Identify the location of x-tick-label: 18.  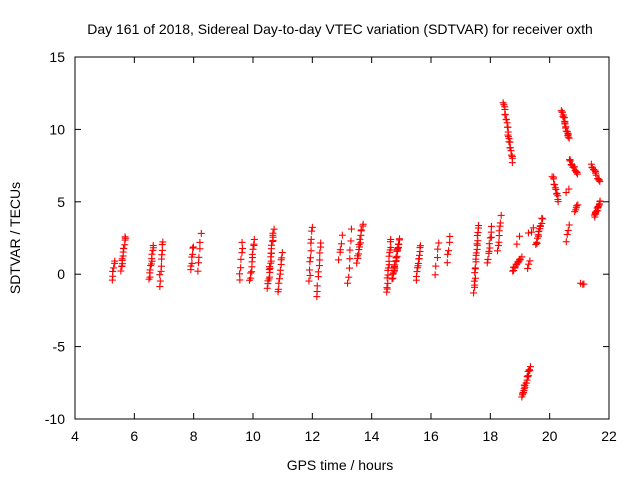
(491, 436).